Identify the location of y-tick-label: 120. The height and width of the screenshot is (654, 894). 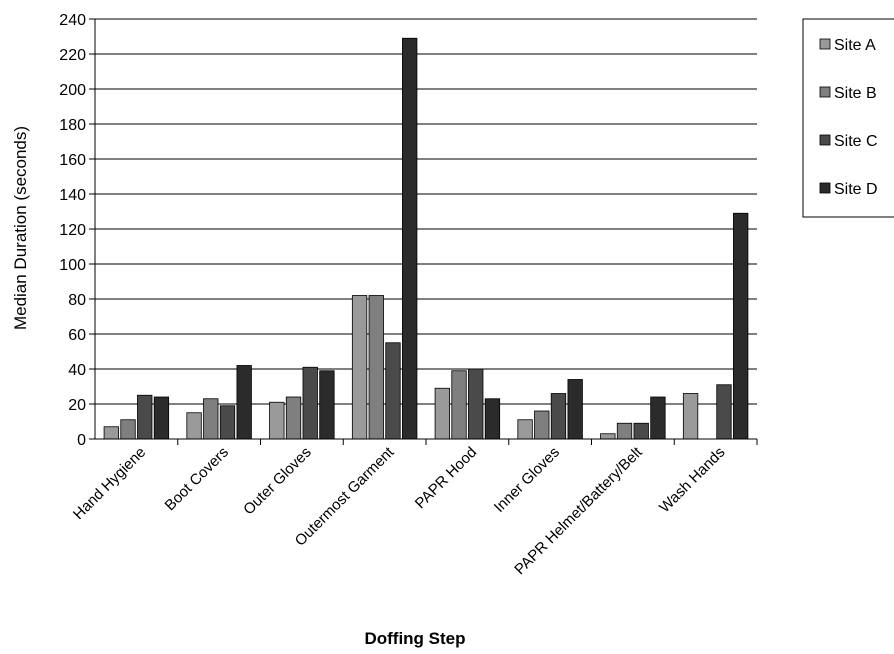
(72, 230).